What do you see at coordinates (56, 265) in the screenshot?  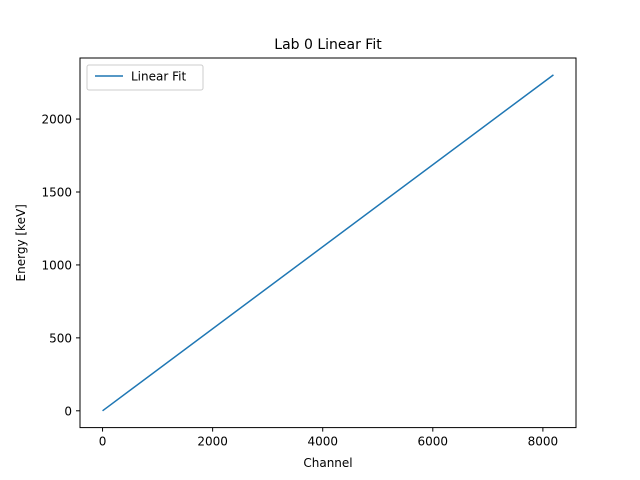 I see `y-tick-label: 1000` at bounding box center [56, 265].